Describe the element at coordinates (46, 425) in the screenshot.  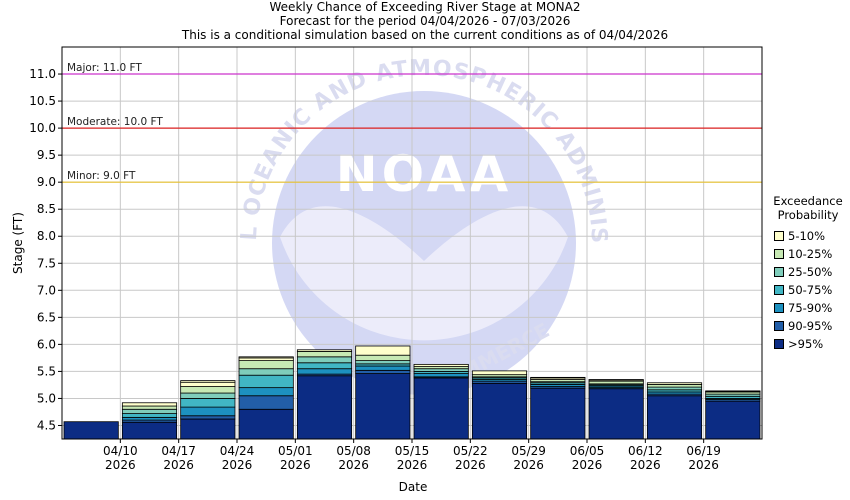
I see `y-tick-label: 4.5` at that location.